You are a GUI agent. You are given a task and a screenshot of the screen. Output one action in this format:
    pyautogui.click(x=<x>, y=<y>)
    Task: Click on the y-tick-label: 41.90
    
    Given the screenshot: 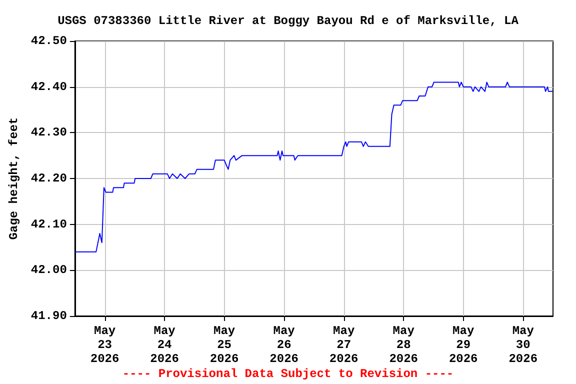 What is the action you would take?
    pyautogui.click(x=48, y=316)
    